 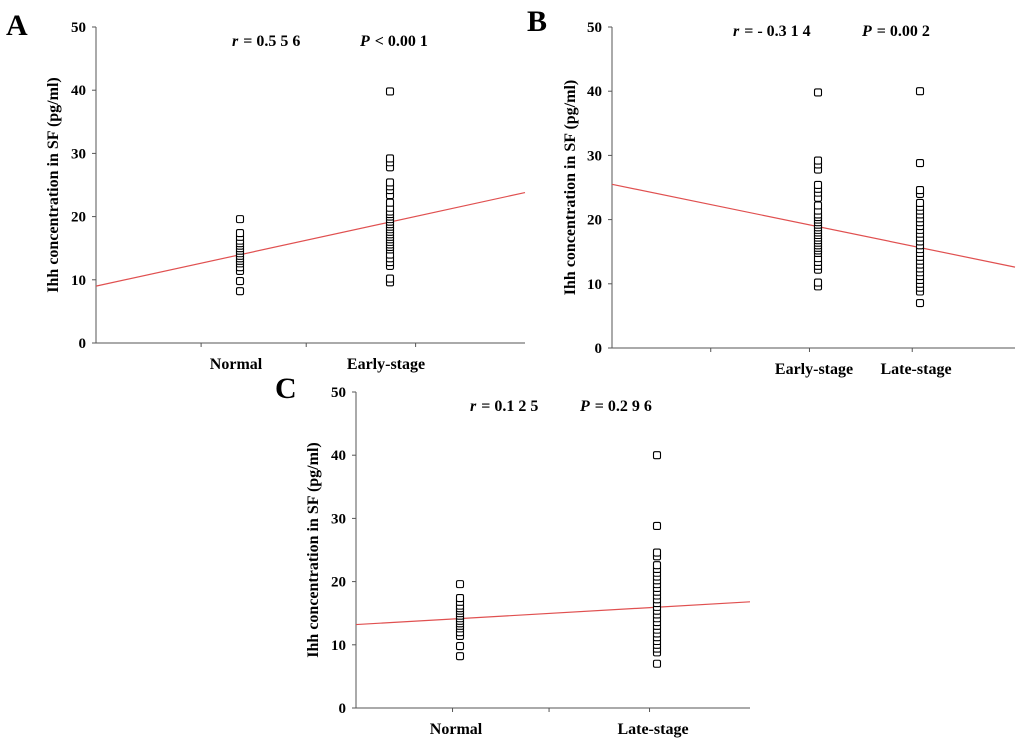 I want to click on r-statistic: r = 0.1 2 5, so click(x=504, y=406).